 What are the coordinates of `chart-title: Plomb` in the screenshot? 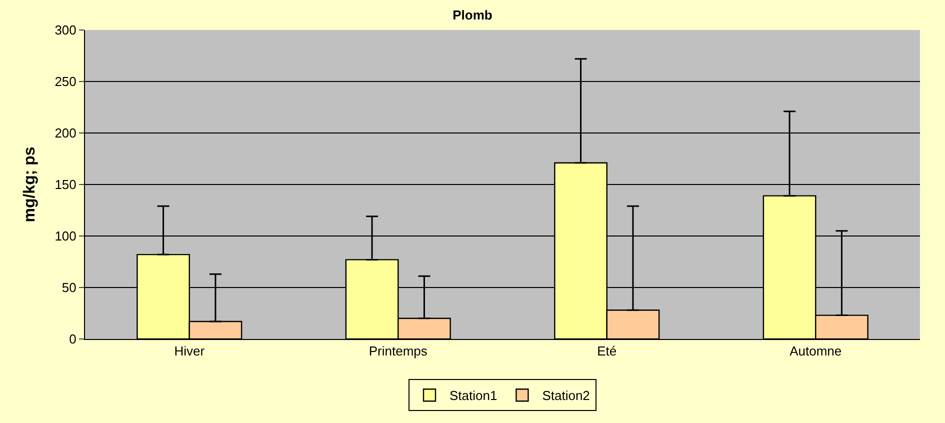 It's located at (472, 15).